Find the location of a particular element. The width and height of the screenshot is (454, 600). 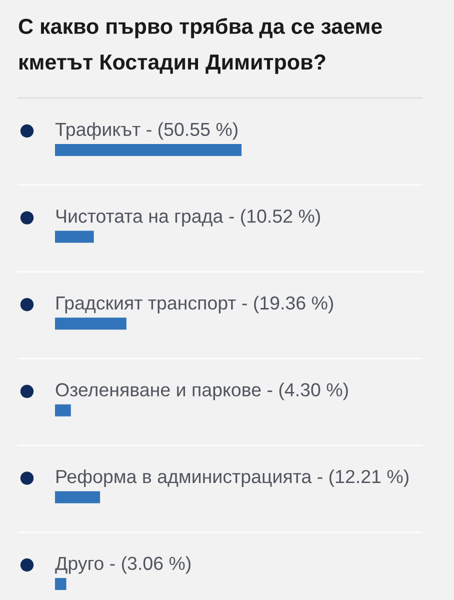

data-label: Реформа в администрацията - (12.21 %) is located at coordinates (232, 478).